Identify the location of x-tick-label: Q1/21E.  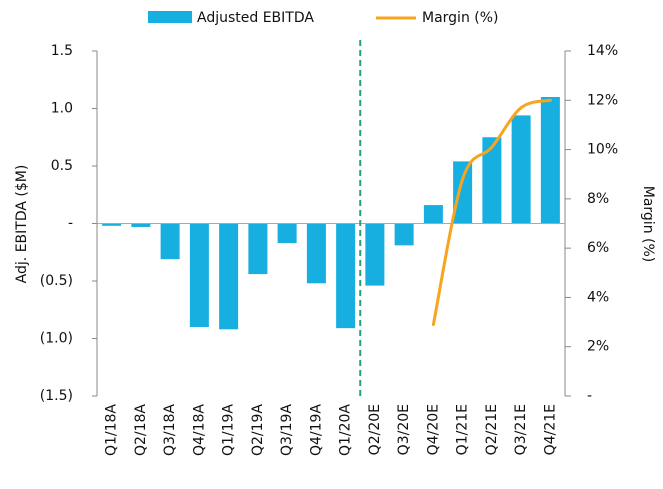
(463, 429).